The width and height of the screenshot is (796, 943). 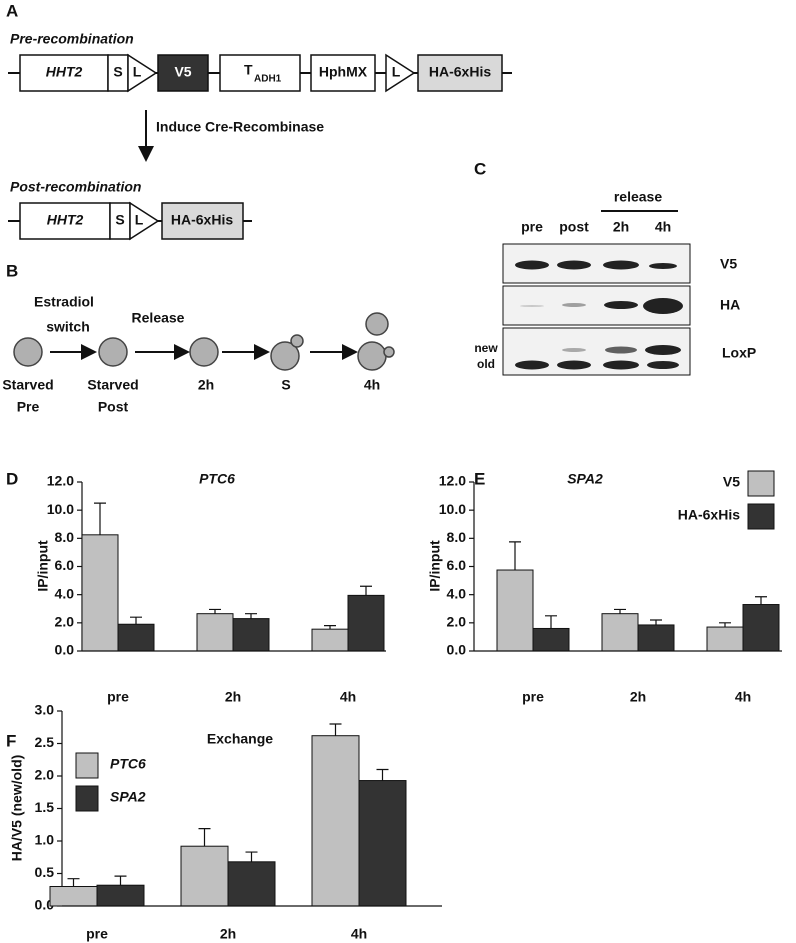 I want to click on blot-label: HA, so click(x=730, y=305).